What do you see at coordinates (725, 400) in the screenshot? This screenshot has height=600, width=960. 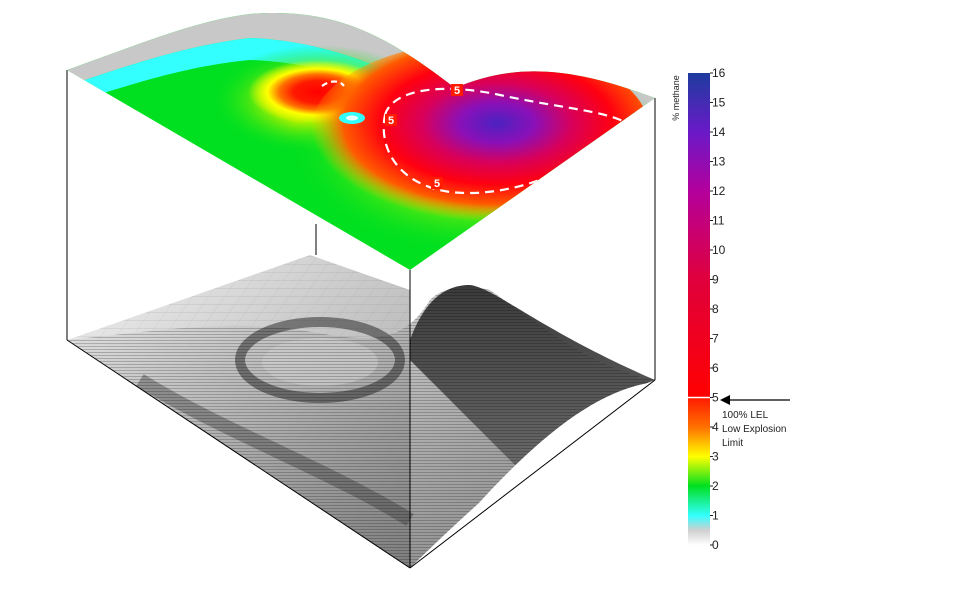 I see `lel-arrow-head` at bounding box center [725, 400].